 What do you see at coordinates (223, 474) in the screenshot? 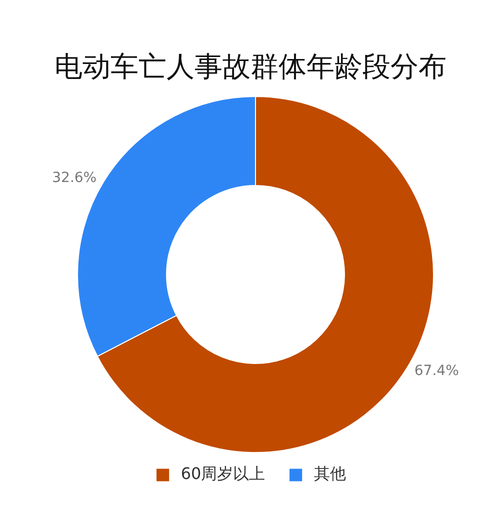
I see `legend-label: 60周岁以上` at bounding box center [223, 474].